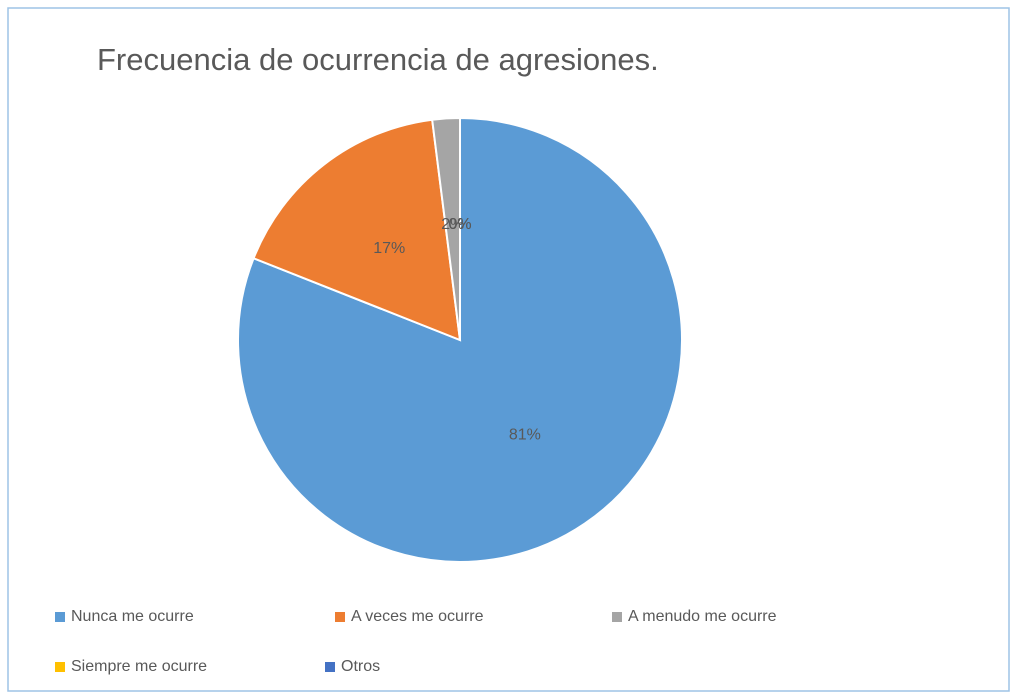 The width and height of the screenshot is (1017, 700). Describe the element at coordinates (452, 224) in the screenshot. I see `data-label: 2%` at that location.